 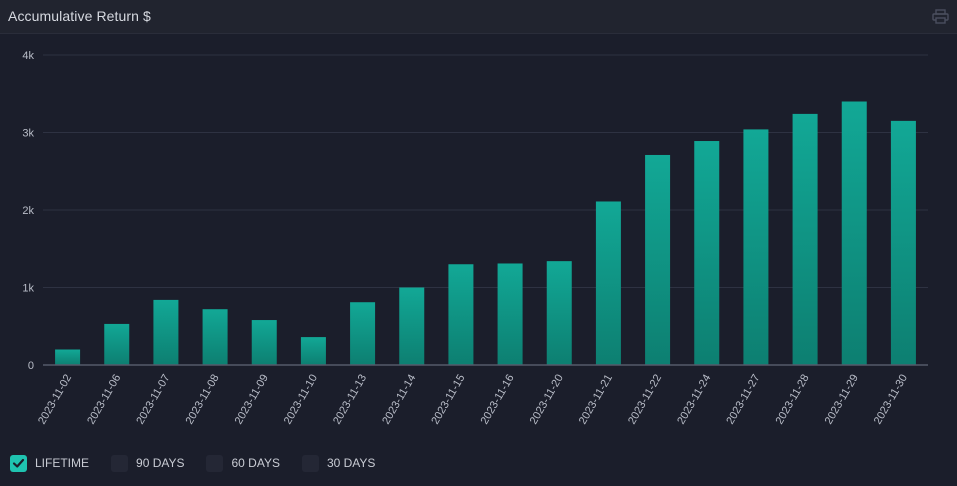 I want to click on y-tick-label: 3k, so click(x=28, y=134).